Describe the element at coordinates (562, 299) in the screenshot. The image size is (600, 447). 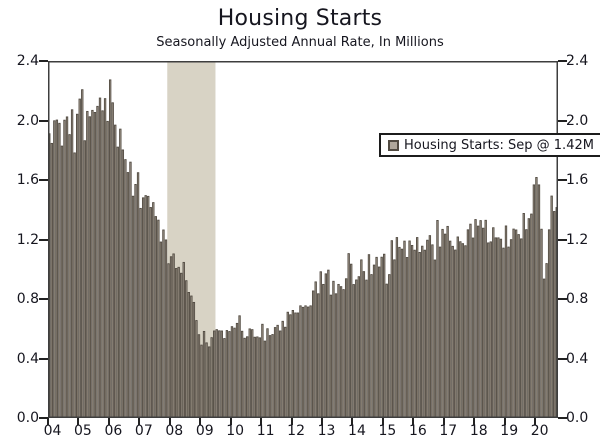
I see `y-axis-tick-right` at that location.